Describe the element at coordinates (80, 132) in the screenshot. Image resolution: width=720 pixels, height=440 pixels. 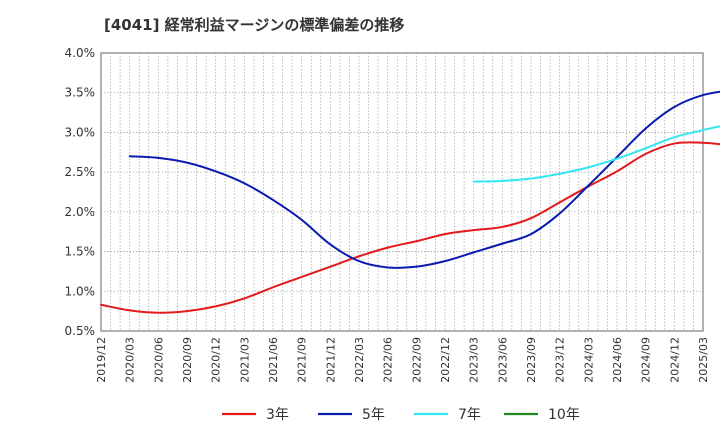
I see `y-tick-label: 3.0%` at that location.